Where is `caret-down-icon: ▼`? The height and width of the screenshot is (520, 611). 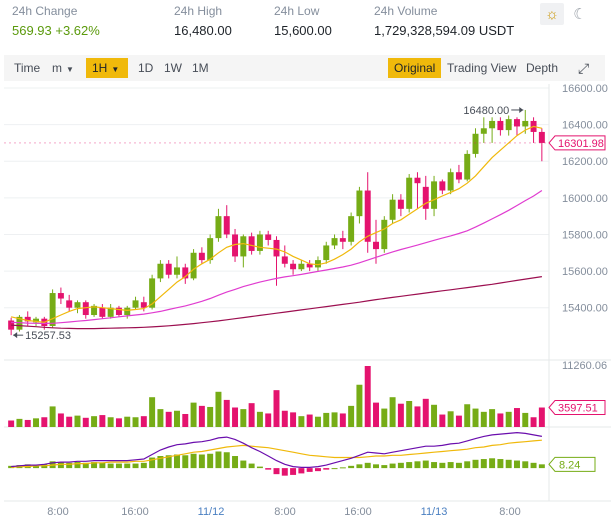
caret-down-icon: ▼ is located at coordinates (70, 69).